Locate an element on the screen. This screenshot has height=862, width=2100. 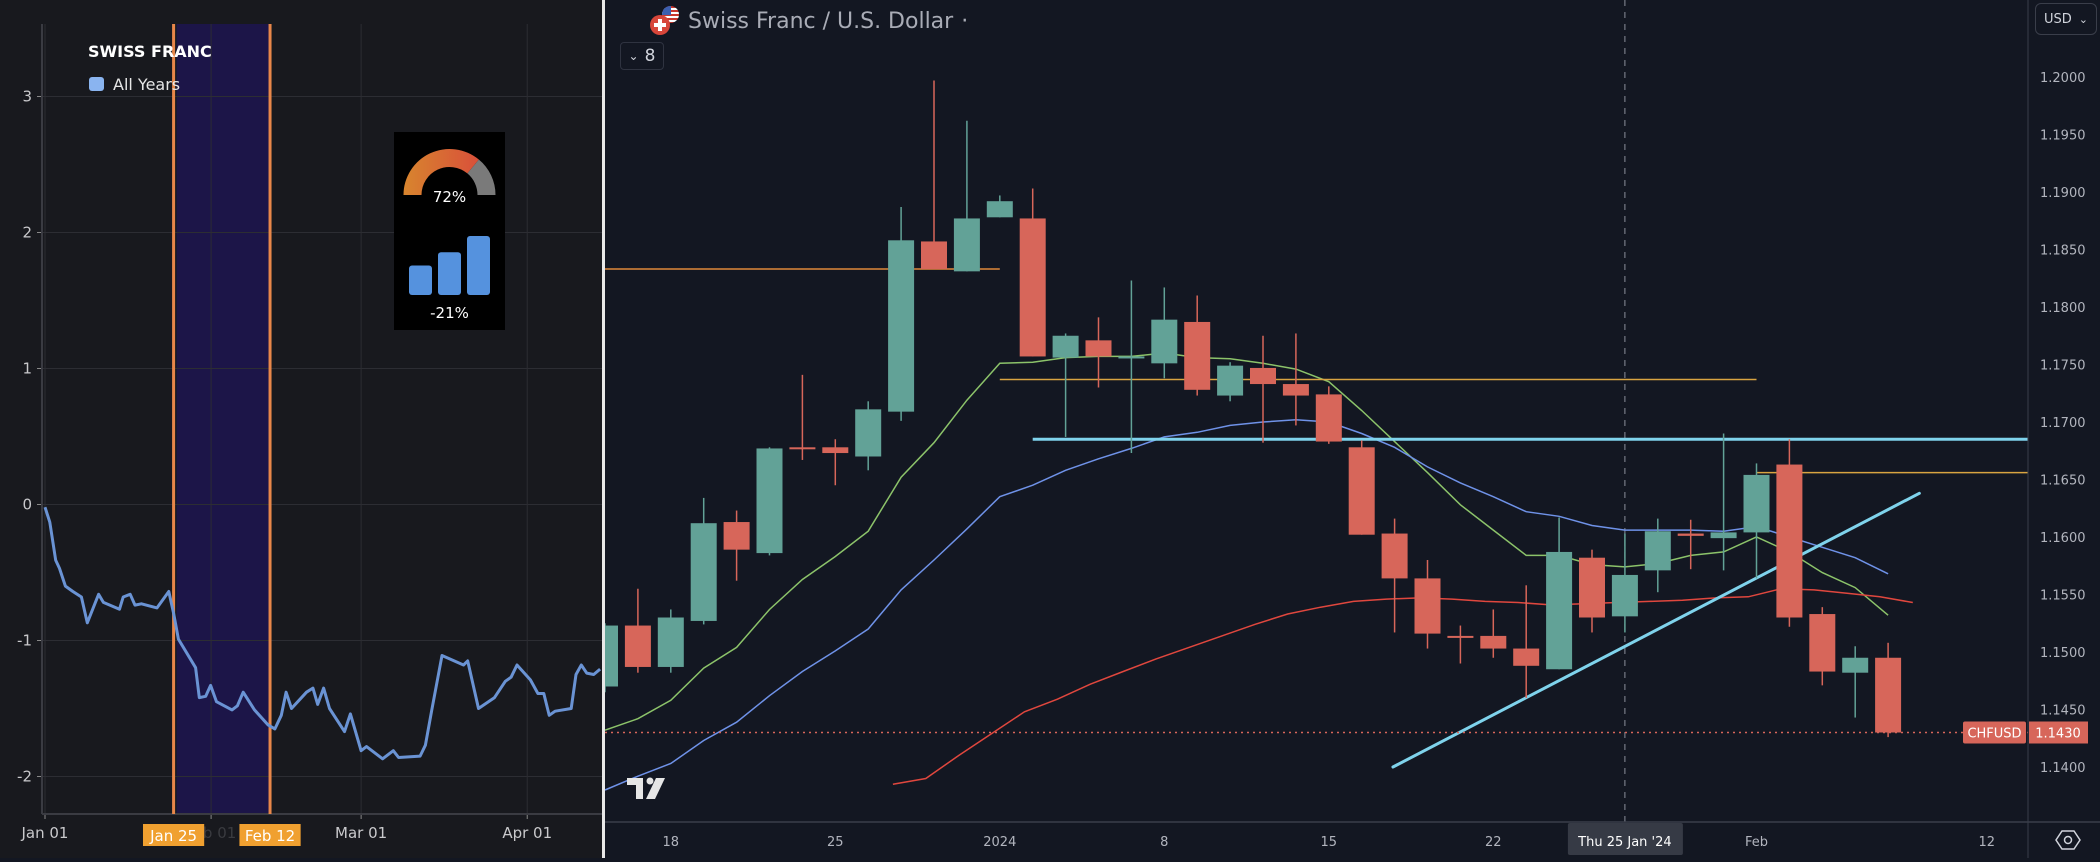
gauge-label: 72% is located at coordinates (449, 197).